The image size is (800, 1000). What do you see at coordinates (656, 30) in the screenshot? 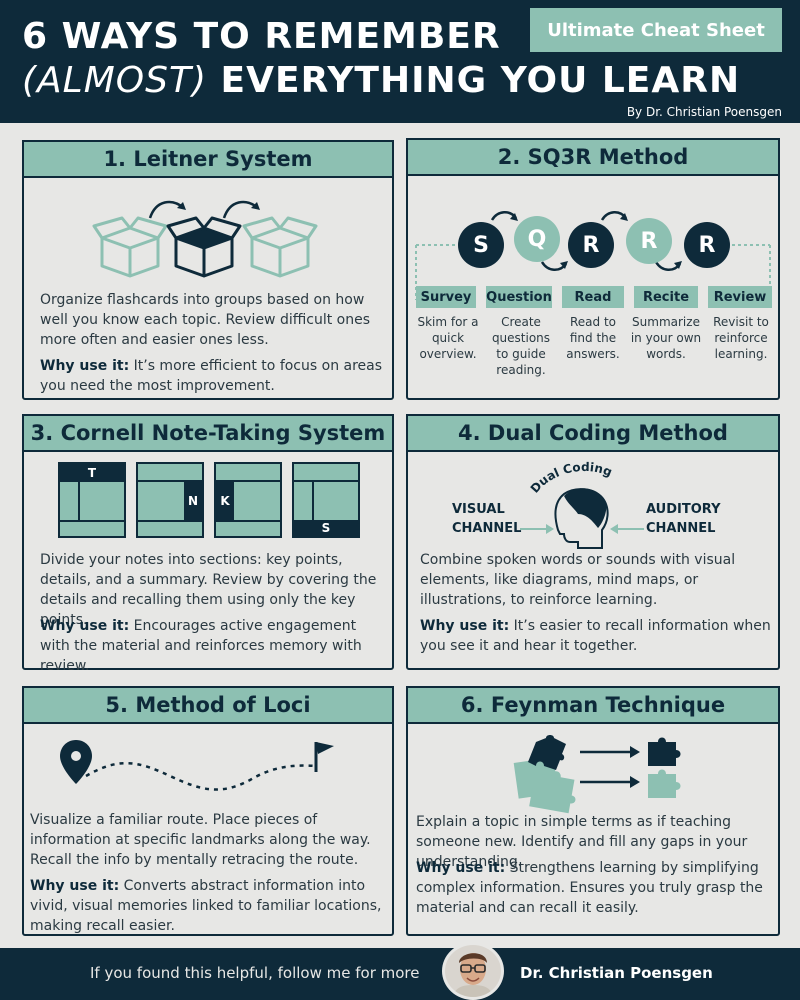
I see `cheat-sheet-badge: Ultimate Cheat Sheet` at bounding box center [656, 30].